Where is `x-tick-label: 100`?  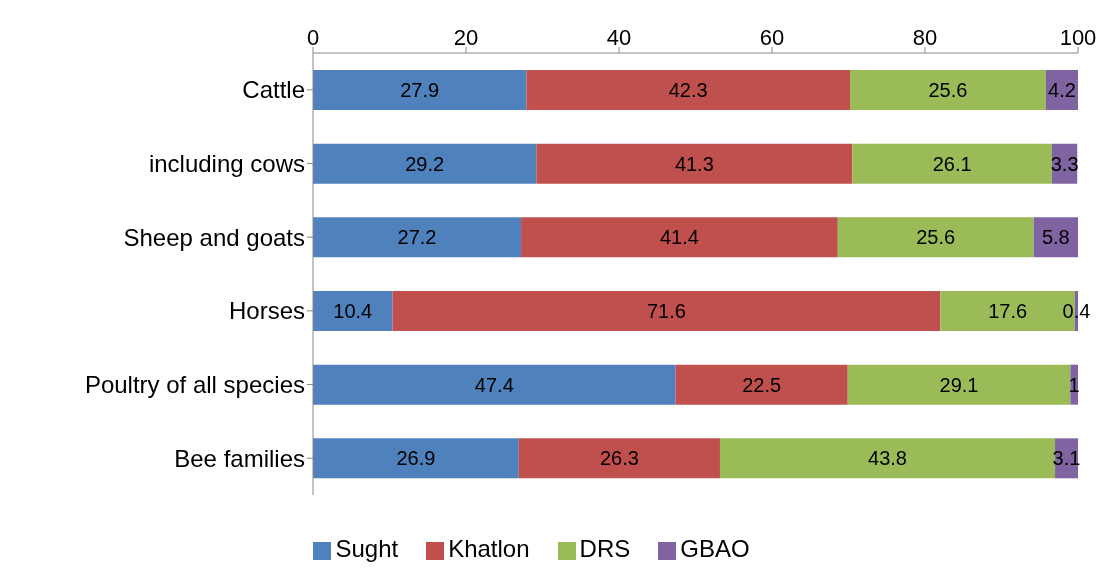 x-tick-label: 100 is located at coordinates (1078, 37).